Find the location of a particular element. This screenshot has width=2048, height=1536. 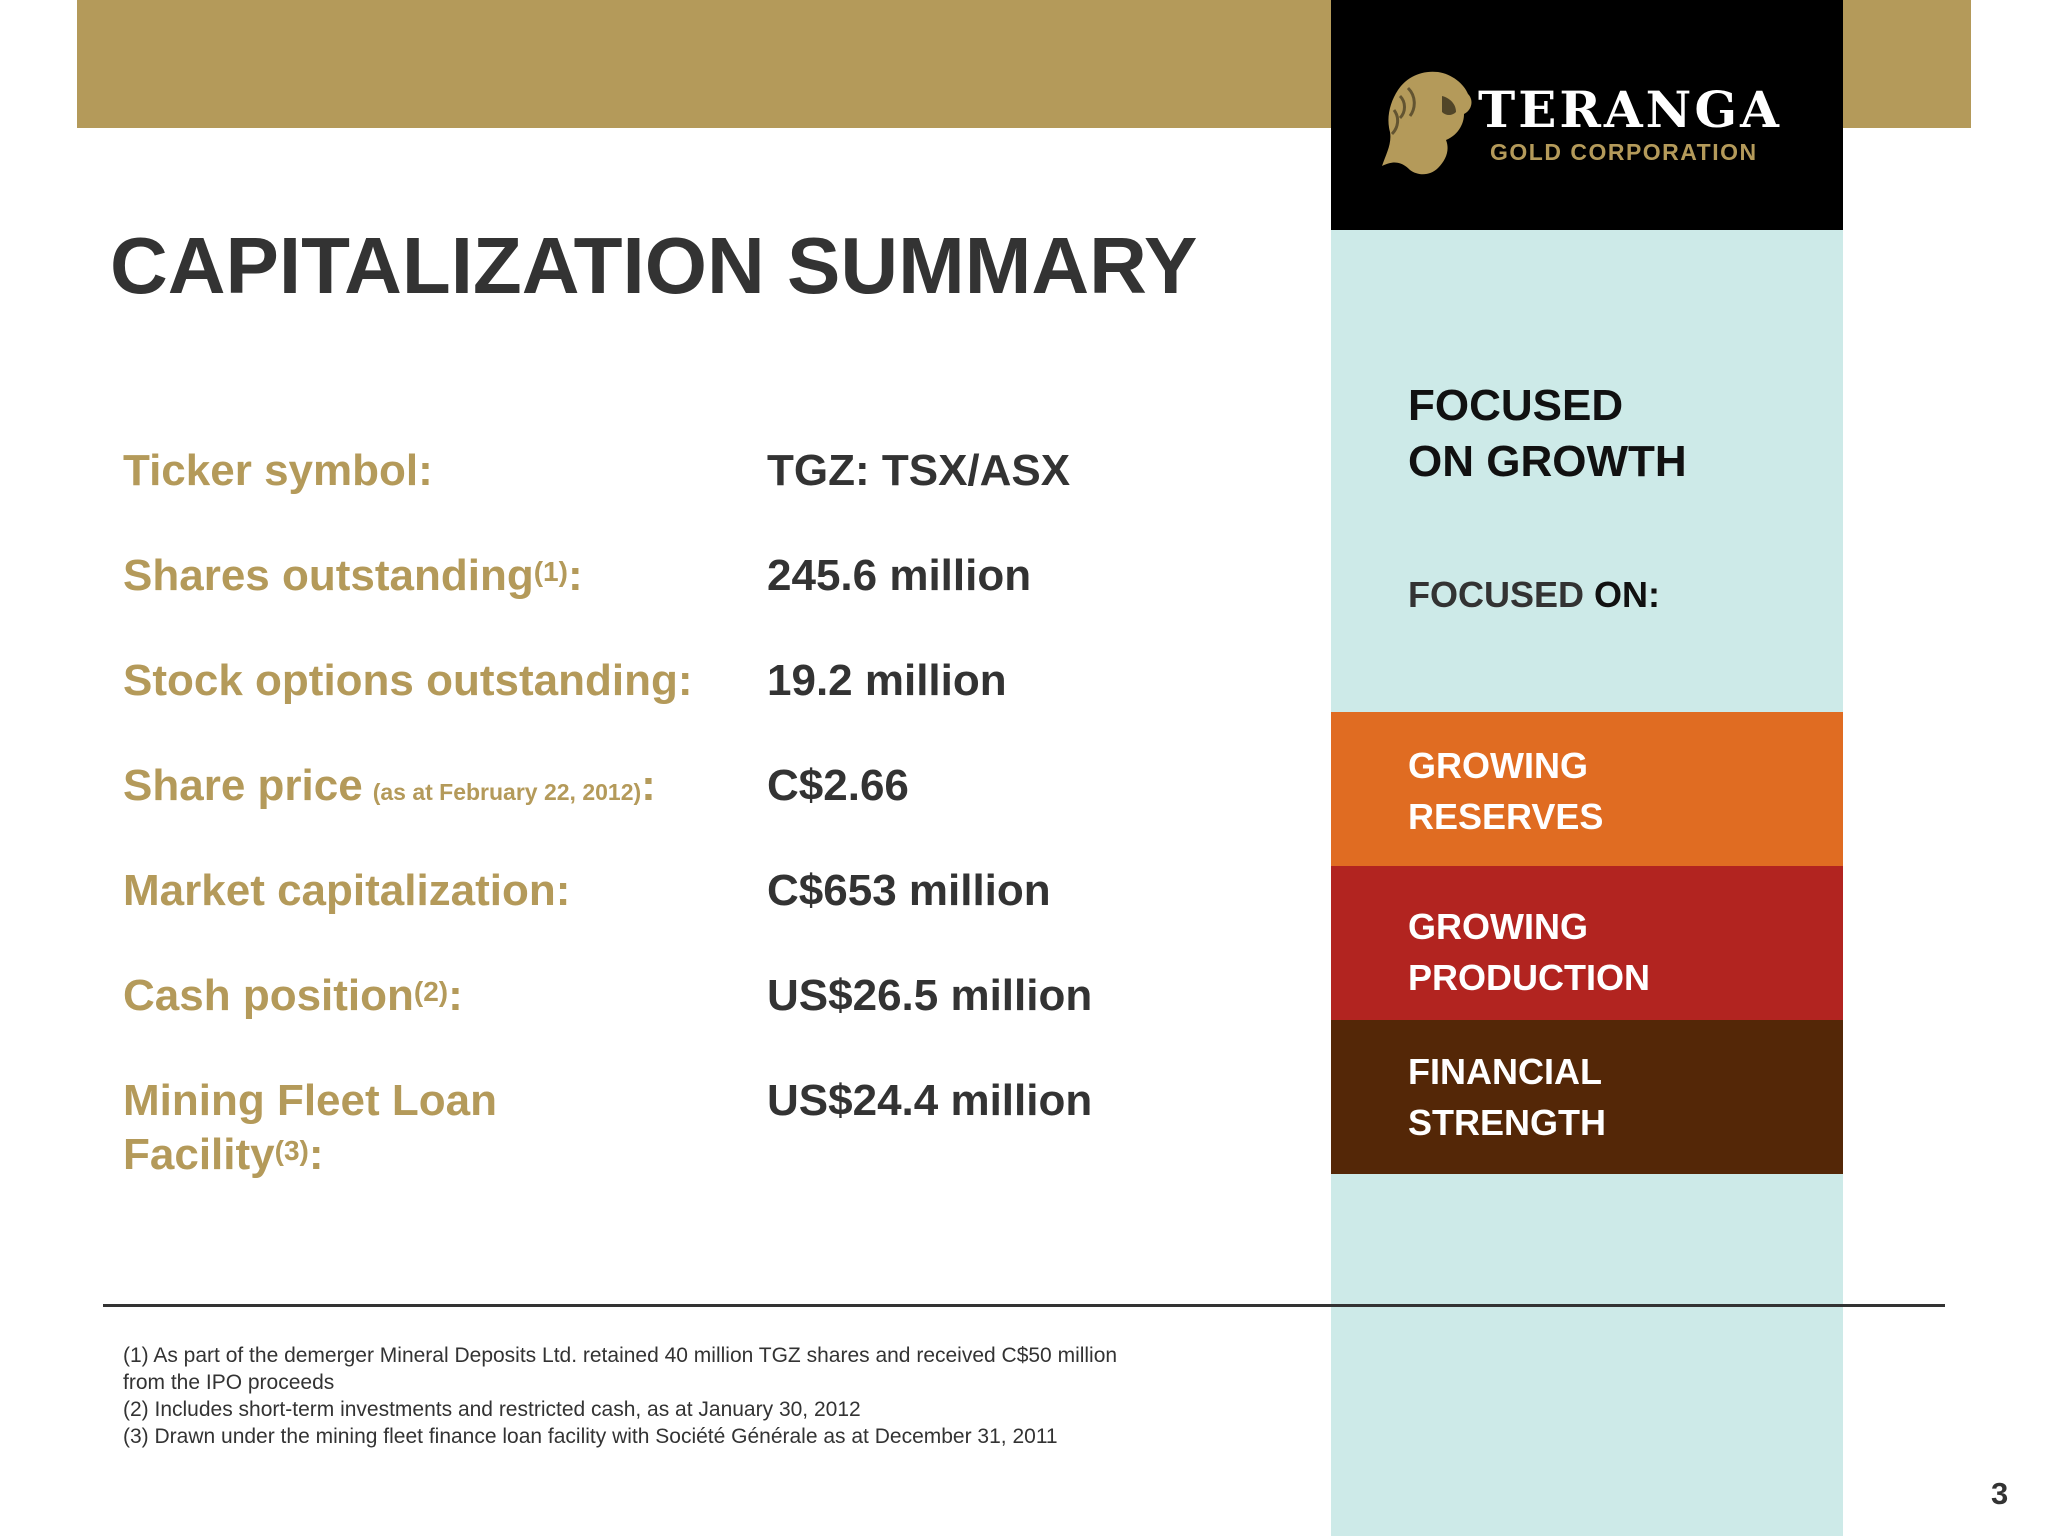

summary-row-cash: Cash position(2): US$26.5 million is located at coordinates (723, 1009).